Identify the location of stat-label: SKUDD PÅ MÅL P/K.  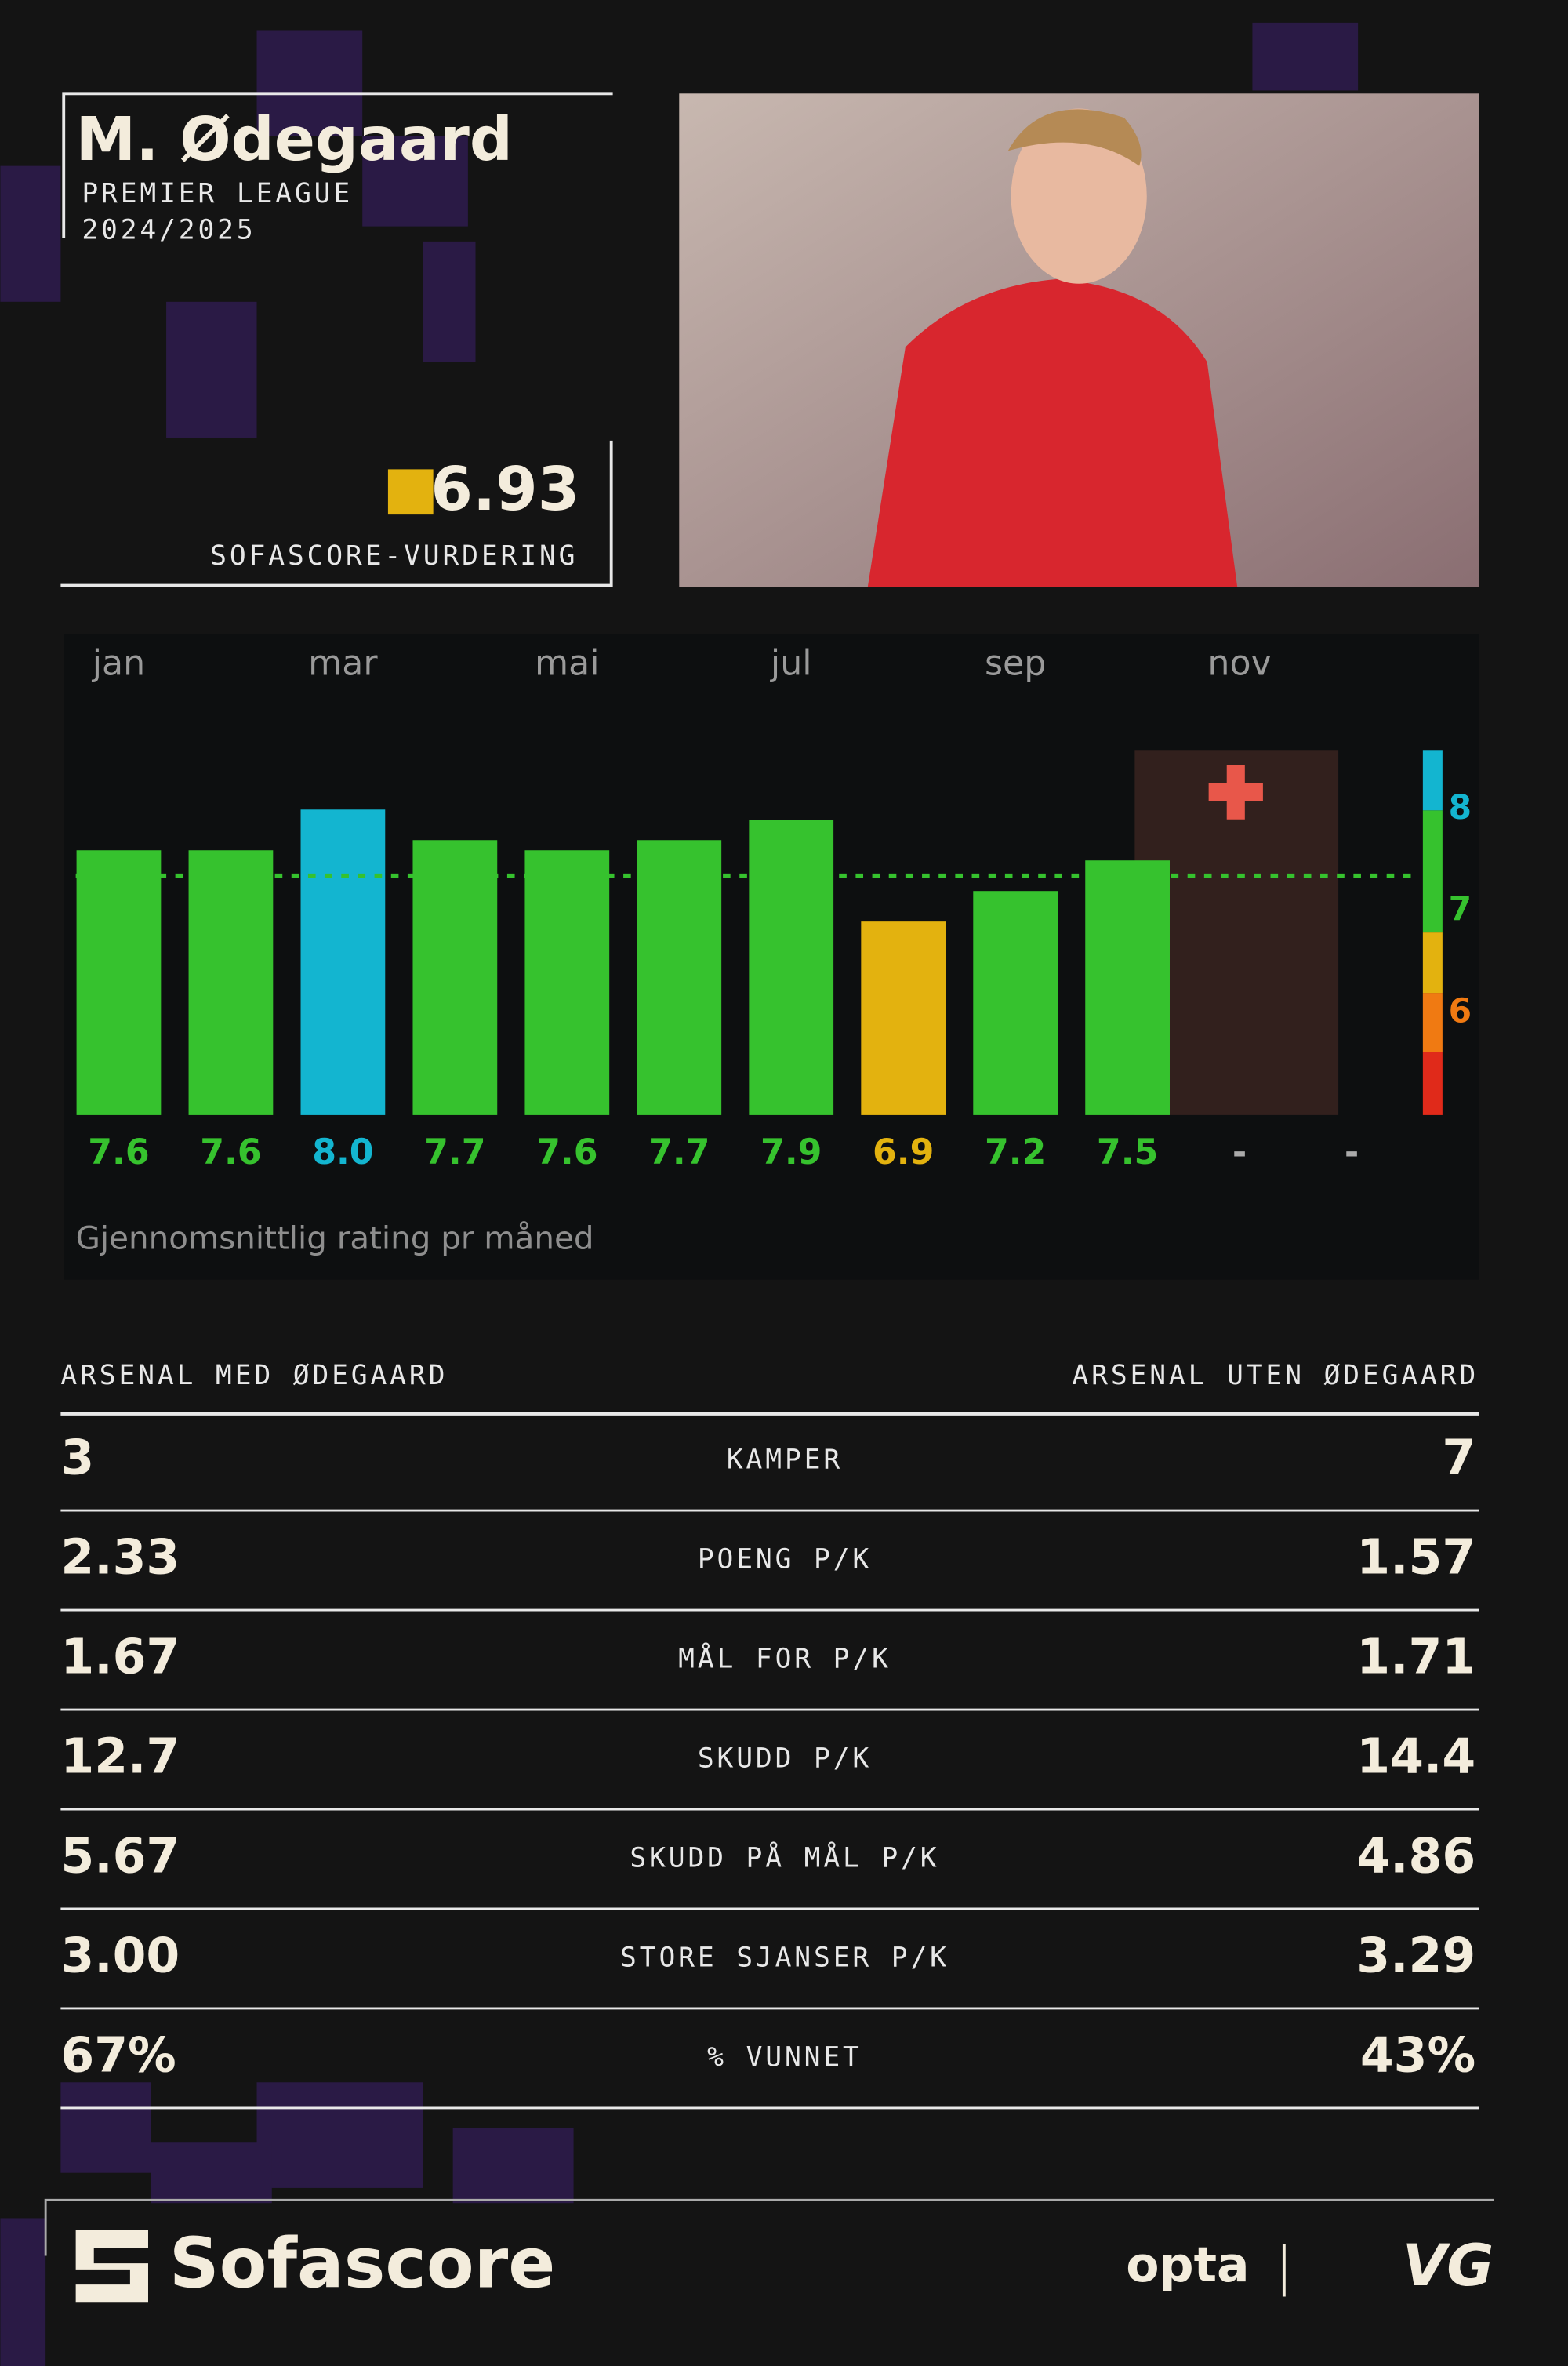
(784, 1857).